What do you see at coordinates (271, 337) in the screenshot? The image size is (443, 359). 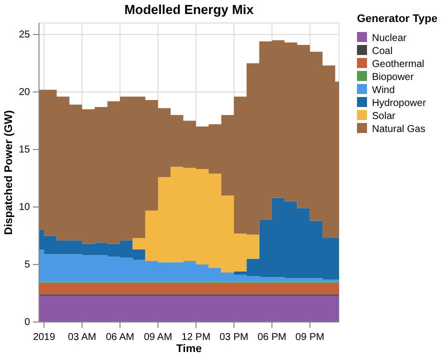 I see `x-tick-label: 06 PM` at bounding box center [271, 337].